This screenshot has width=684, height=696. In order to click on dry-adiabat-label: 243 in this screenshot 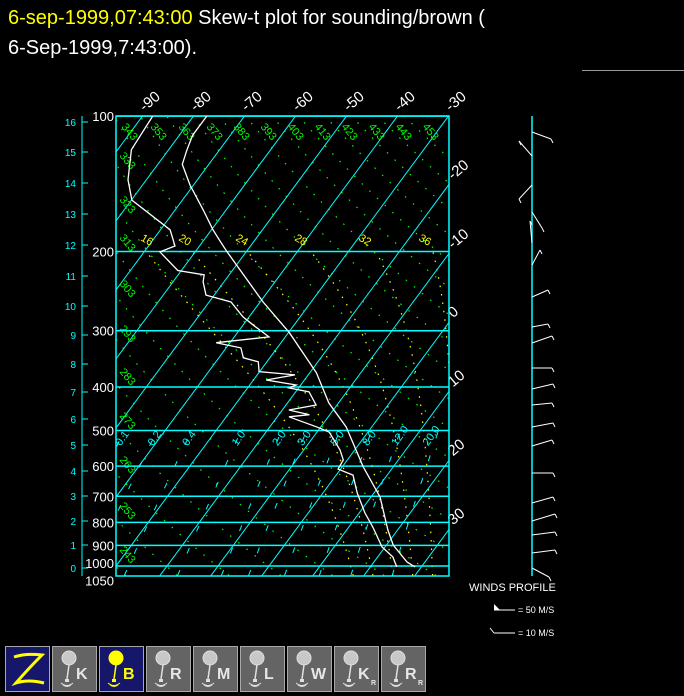, I will do `click(127, 555)`.